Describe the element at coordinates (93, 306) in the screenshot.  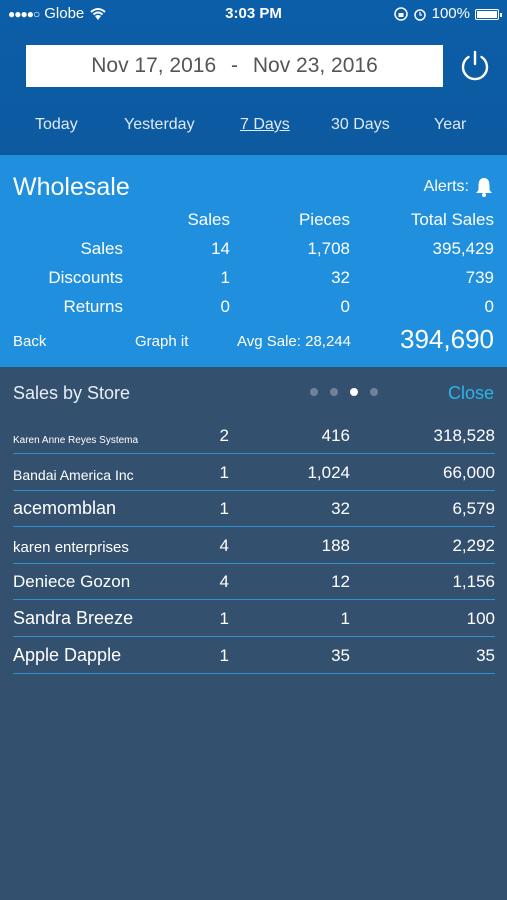
I see `row-label-returns: Returns` at that location.